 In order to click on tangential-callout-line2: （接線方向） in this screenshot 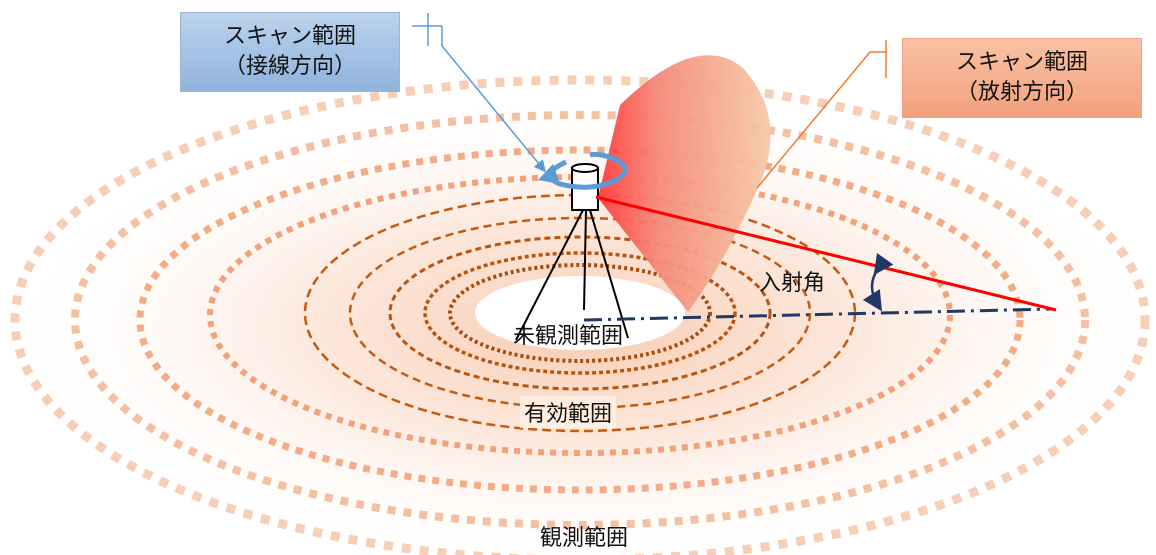, I will do `click(289, 66)`.